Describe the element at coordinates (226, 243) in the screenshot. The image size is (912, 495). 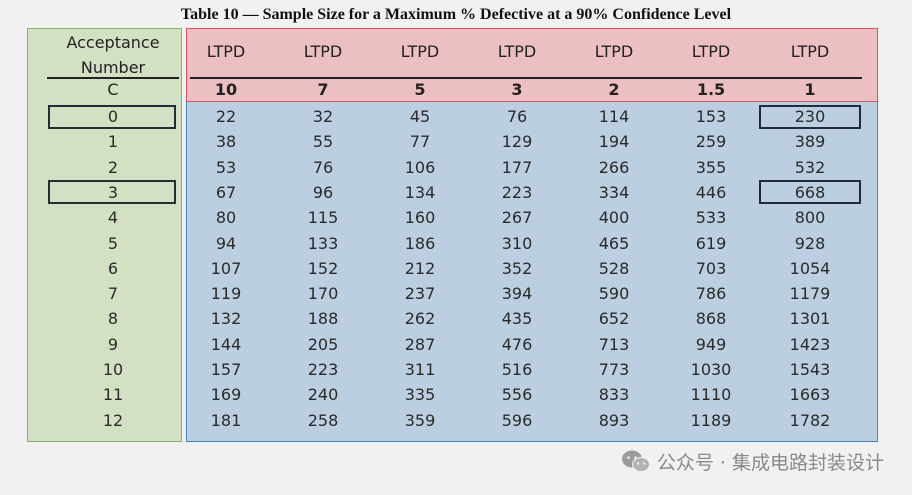
I see `sample-size-cell: 94` at that location.